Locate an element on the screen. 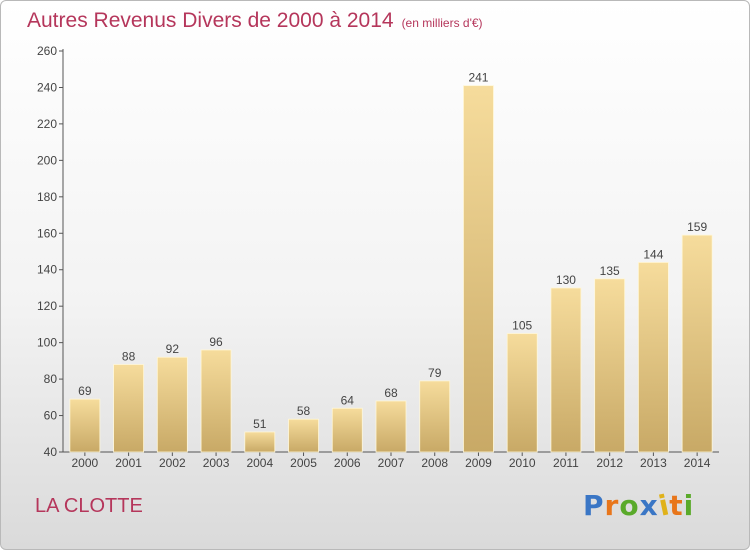 This screenshot has width=750, height=550. bar-2003 is located at coordinates (216, 401).